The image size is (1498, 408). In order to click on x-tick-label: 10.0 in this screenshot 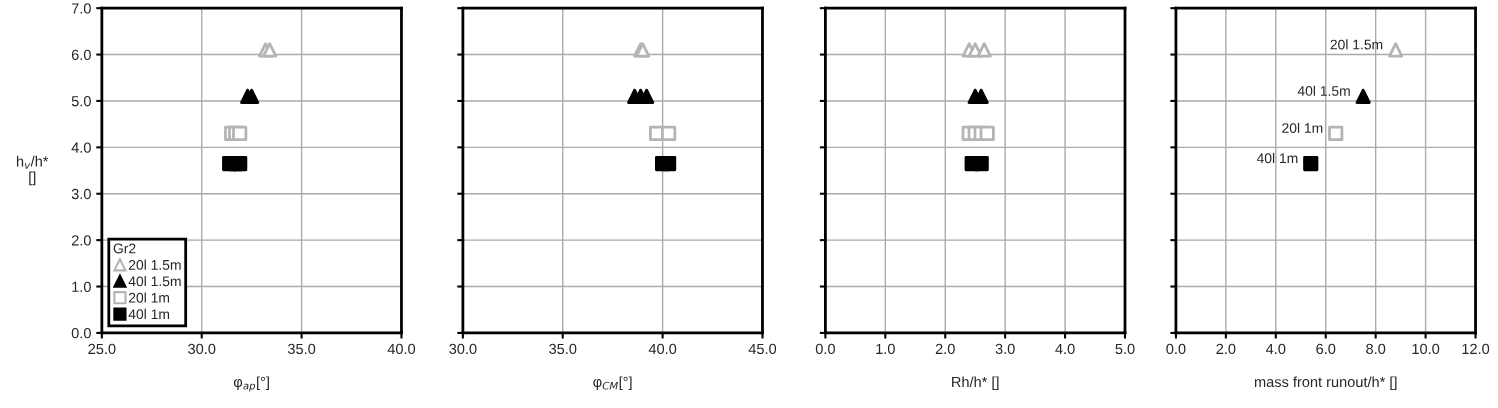, I will do `click(1426, 349)`.